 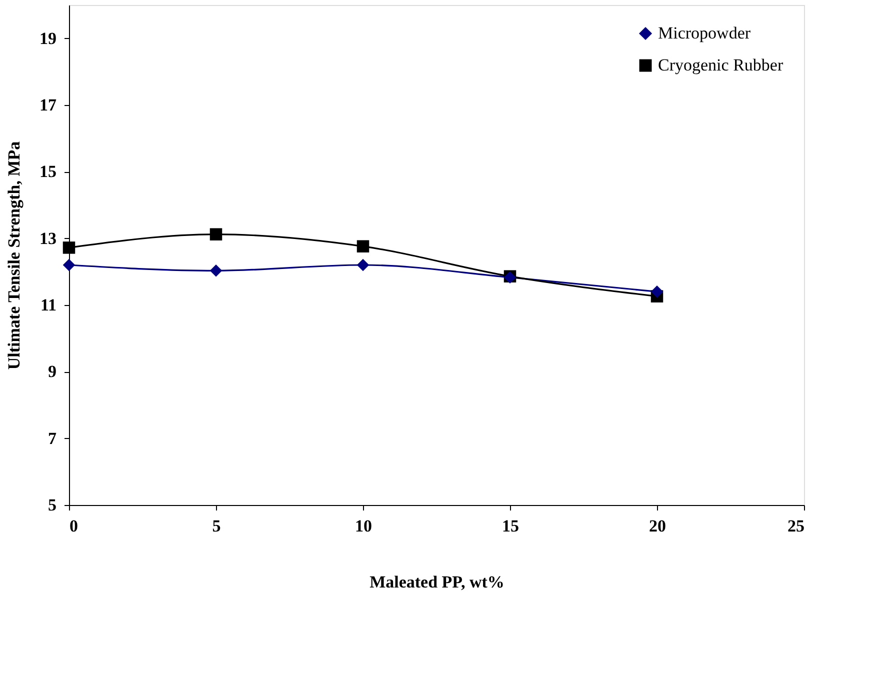 I want to click on legend-label: Cryogenic Rubber, so click(x=721, y=65).